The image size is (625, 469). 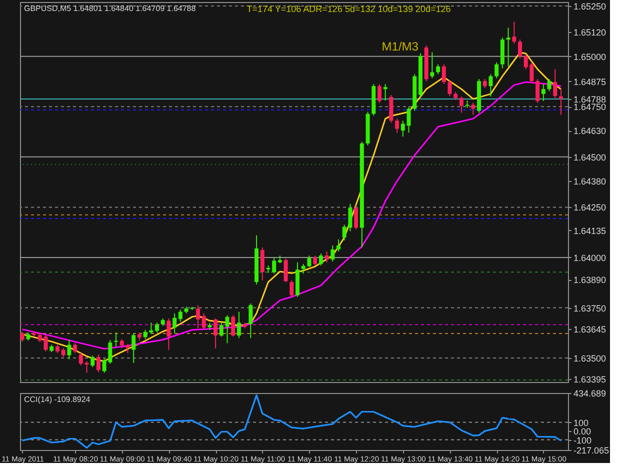 What do you see at coordinates (590, 207) in the screenshot?
I see `y-tick-label: 1.64250` at bounding box center [590, 207].